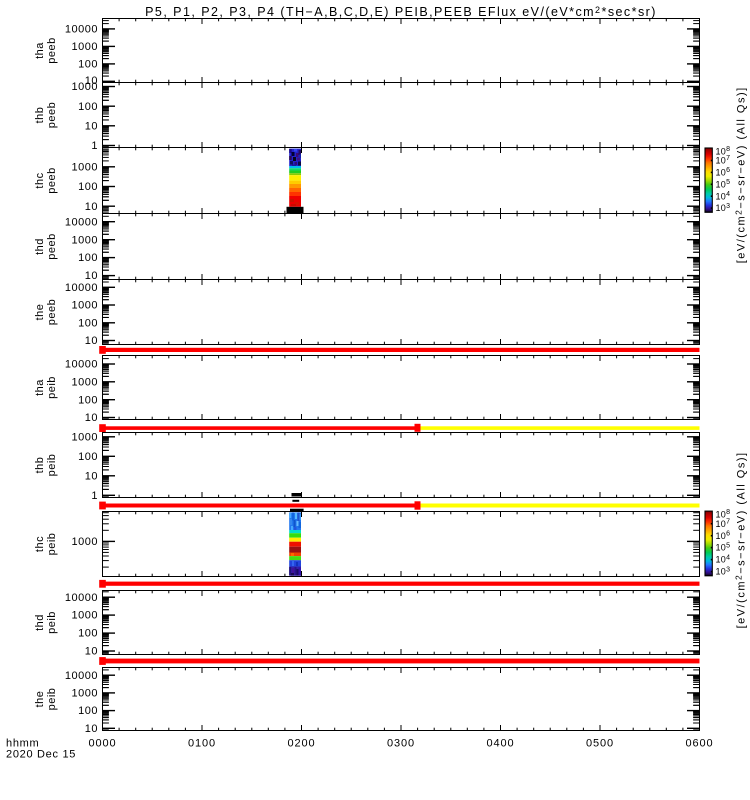  What do you see at coordinates (301, 744) in the screenshot?
I see `svg-text: 0200` at bounding box center [301, 744].